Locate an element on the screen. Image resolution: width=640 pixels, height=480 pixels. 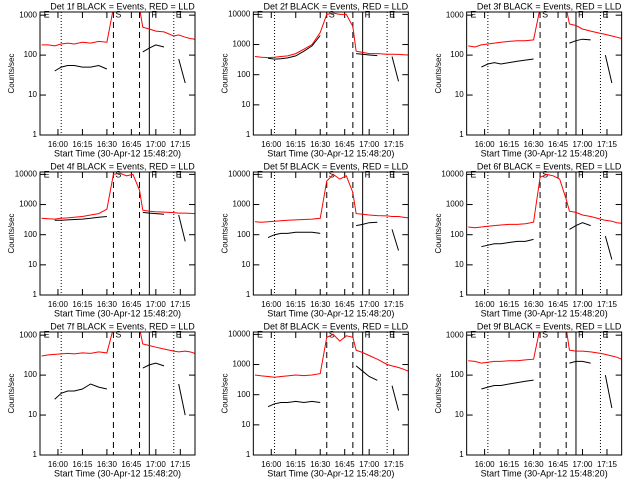
event-label: F is located at coordinates (581, 14).